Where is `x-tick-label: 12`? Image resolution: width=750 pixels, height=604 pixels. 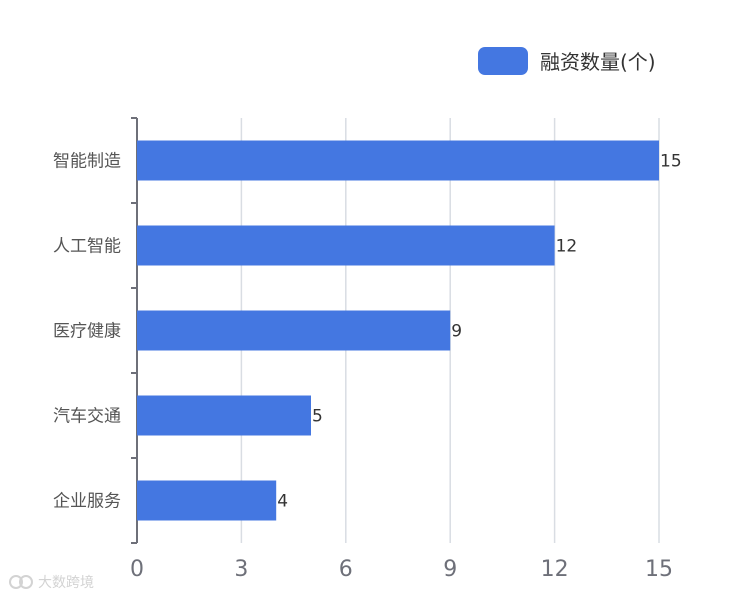 x-tick-label: 12 is located at coordinates (555, 569).